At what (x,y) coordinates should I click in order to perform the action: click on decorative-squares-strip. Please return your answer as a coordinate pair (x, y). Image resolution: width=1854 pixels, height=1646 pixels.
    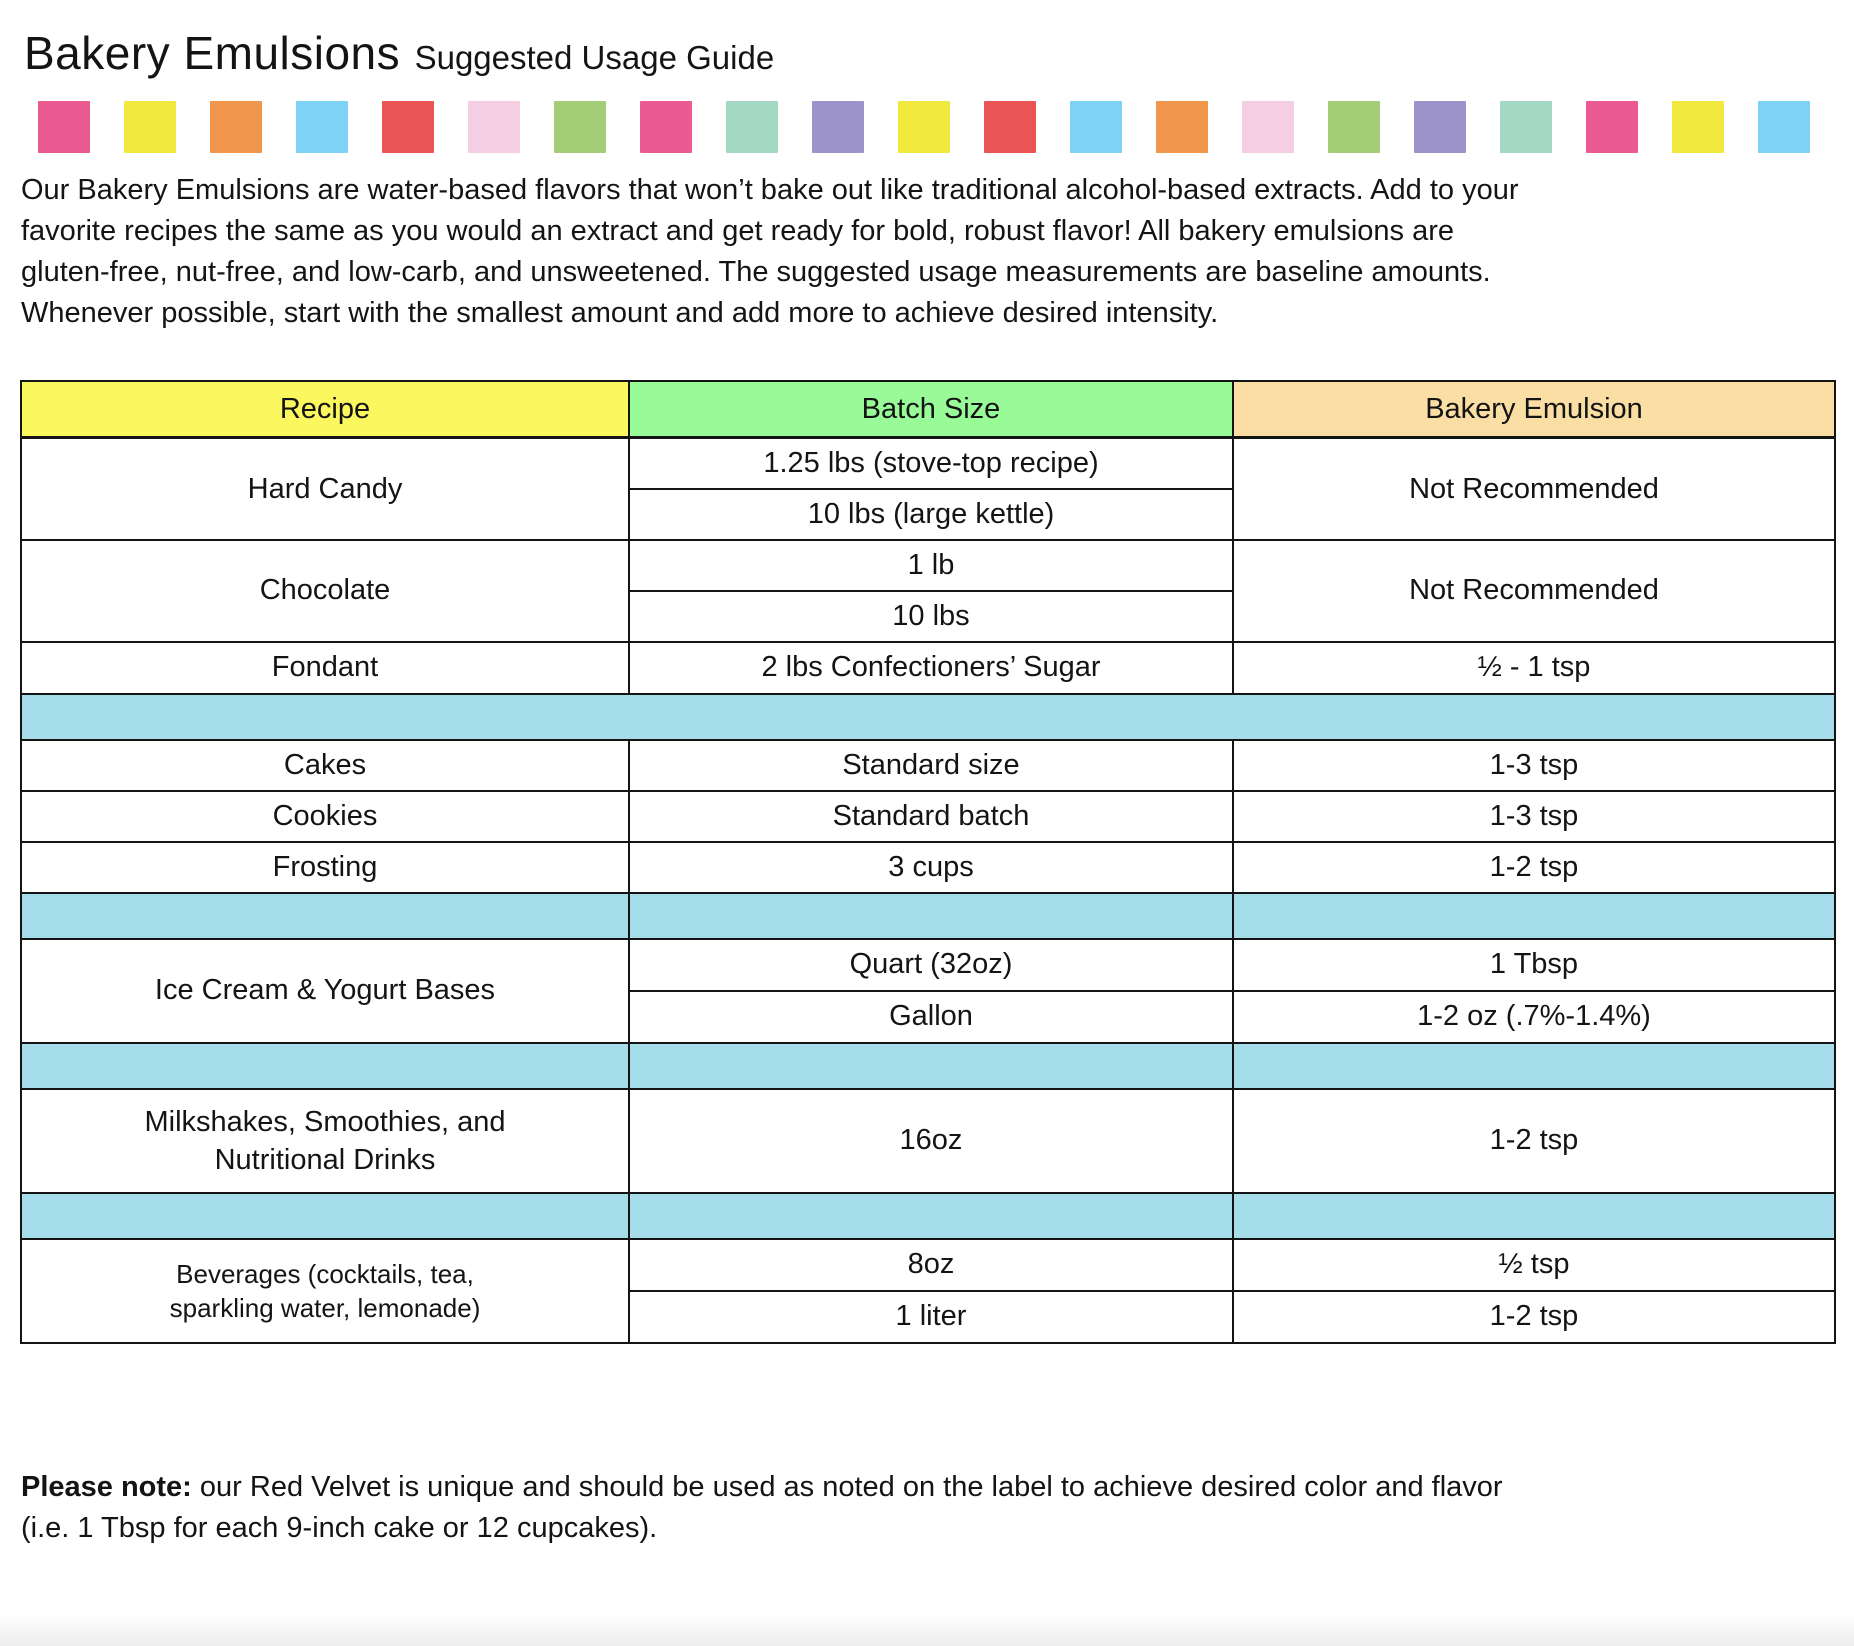
    Looking at the image, I should click on (946, 126).